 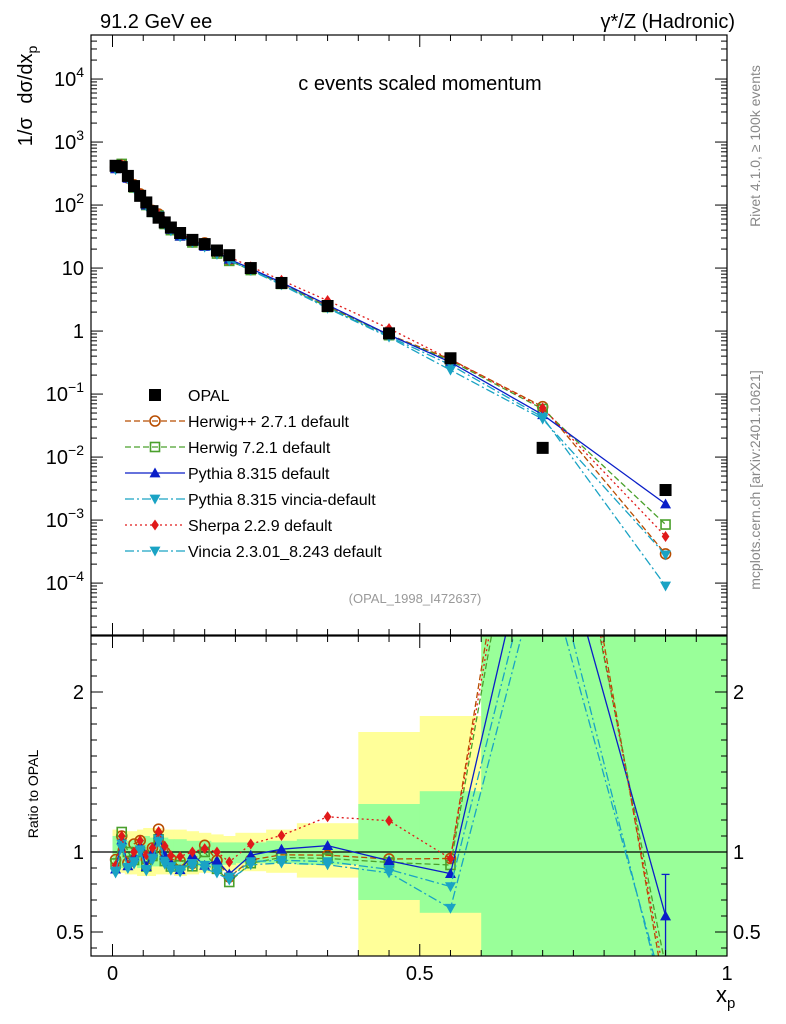 What do you see at coordinates (237, 422) in the screenshot?
I see `legend-entry-1: Herwig++ 2.7.1 default` at bounding box center [237, 422].